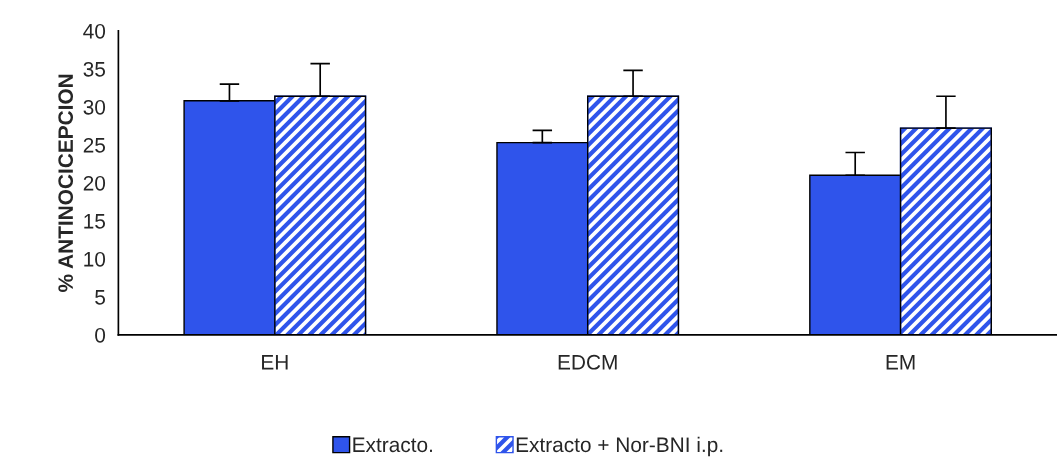 This screenshot has height=475, width=1057. I want to click on y-tick-label: 5, so click(100, 297).